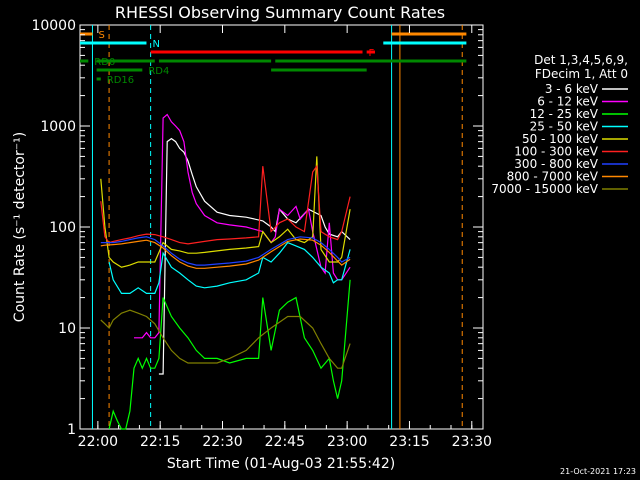 This screenshot has width=640, height=480. Describe the element at coordinates (67, 329) in the screenshot. I see `y-tick-label-2: 10` at that location.